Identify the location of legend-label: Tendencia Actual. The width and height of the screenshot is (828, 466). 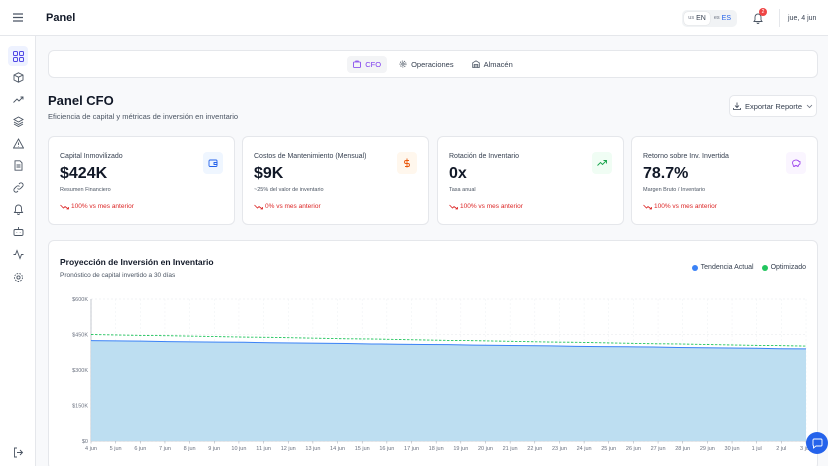
(727, 267).